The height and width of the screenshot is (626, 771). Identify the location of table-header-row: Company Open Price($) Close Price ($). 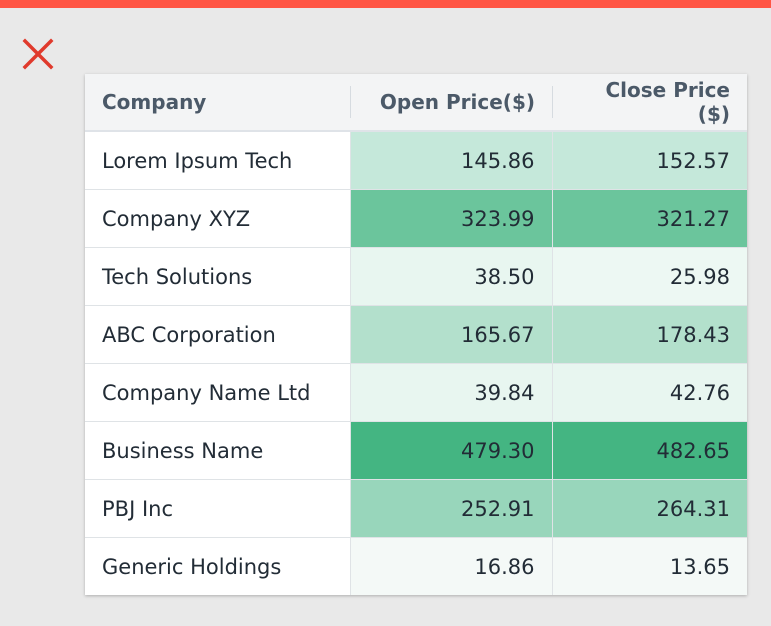
(416, 103).